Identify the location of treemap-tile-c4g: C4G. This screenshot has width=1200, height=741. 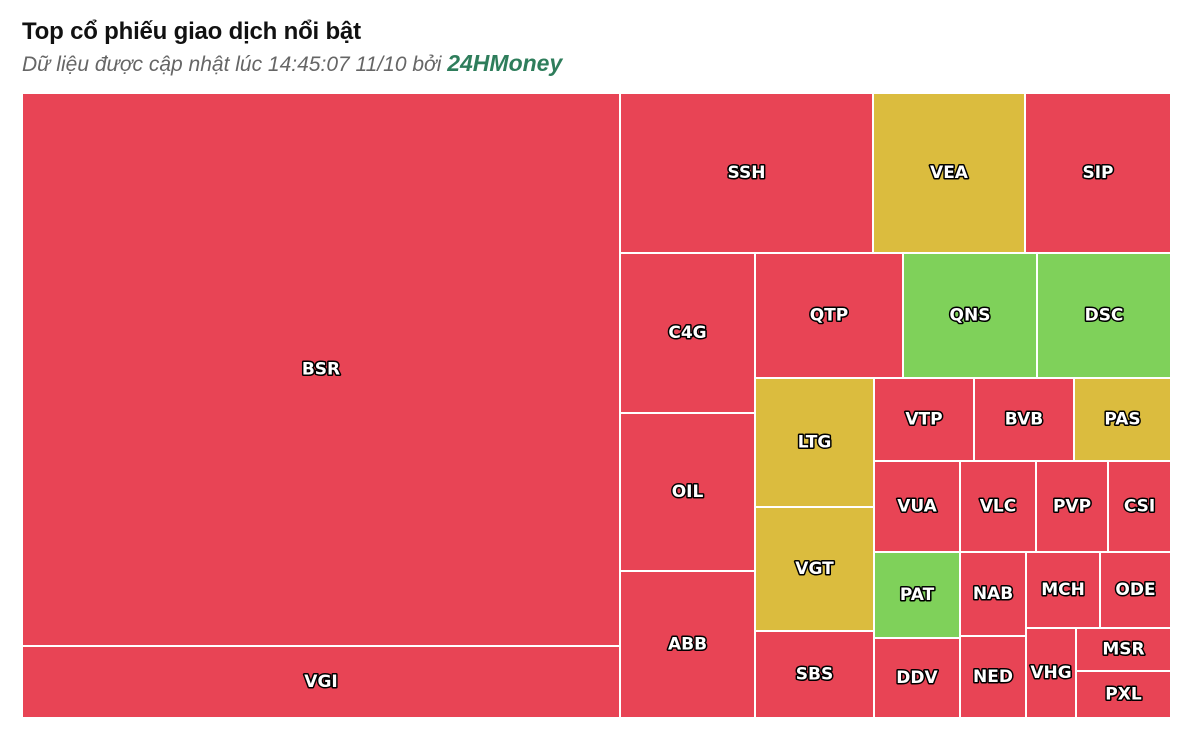
(687, 333).